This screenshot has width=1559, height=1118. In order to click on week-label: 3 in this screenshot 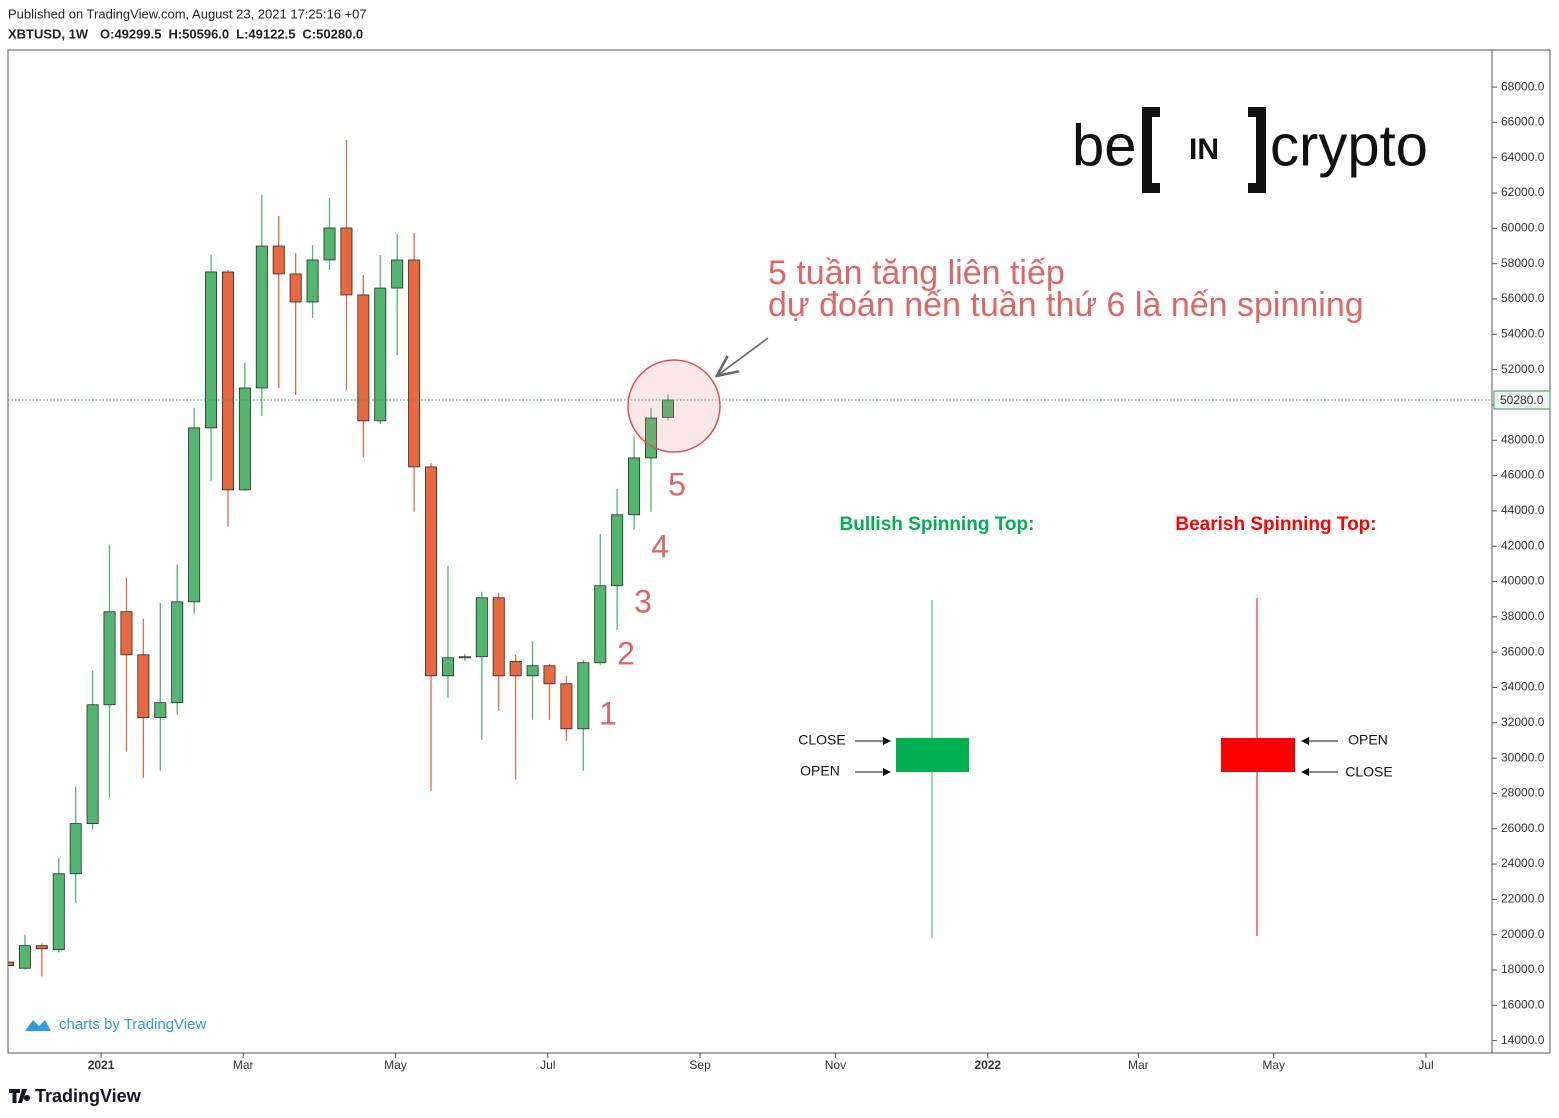, I will do `click(643, 601)`.